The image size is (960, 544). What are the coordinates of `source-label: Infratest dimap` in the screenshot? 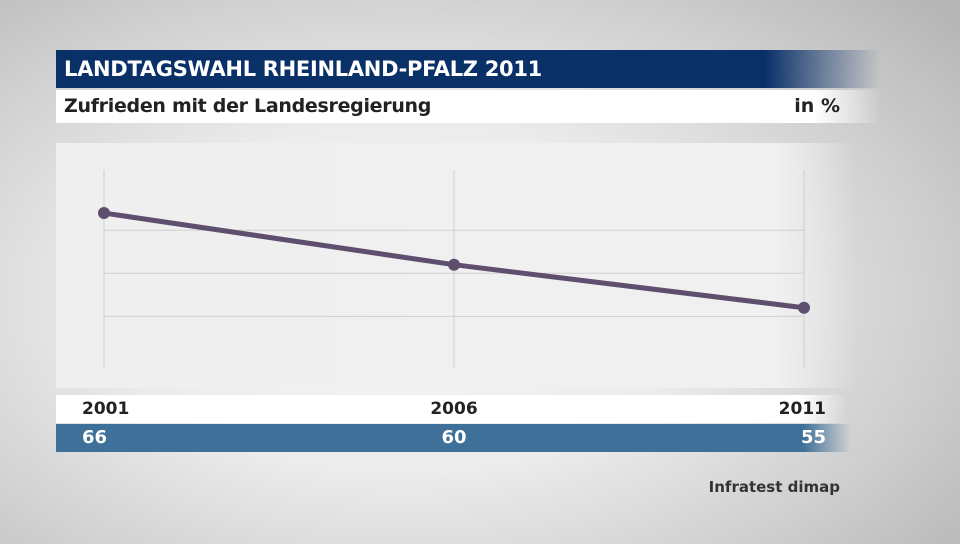 It's located at (774, 487).